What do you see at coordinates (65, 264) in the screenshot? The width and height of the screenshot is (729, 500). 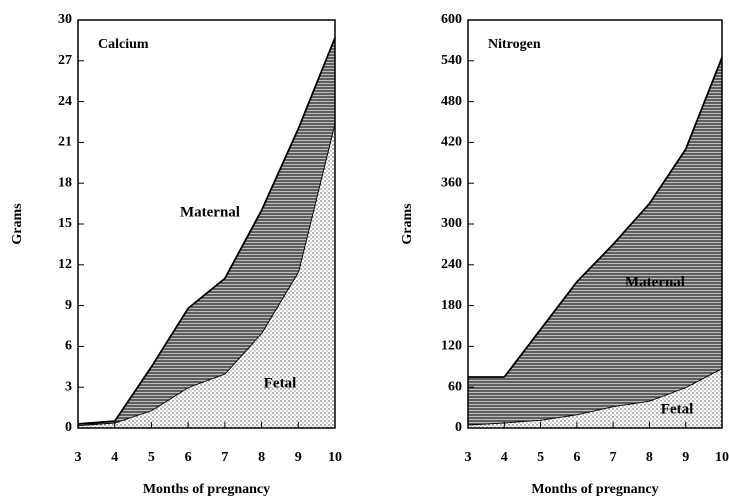 I see `y-tick-label: 12` at bounding box center [65, 264].